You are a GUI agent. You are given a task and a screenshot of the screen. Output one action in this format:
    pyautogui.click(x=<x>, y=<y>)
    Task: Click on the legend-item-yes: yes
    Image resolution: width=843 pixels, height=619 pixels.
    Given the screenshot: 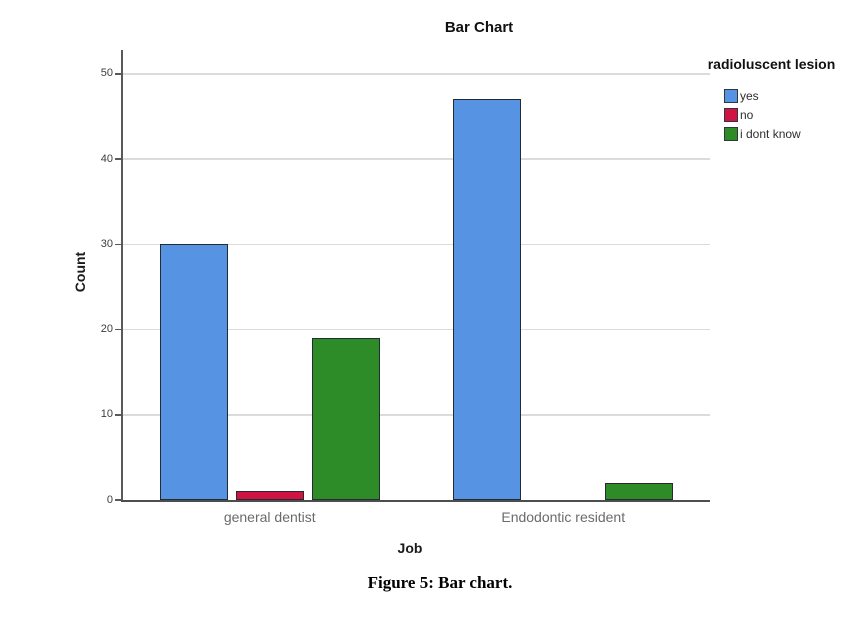 What is the action you would take?
    pyautogui.click(x=781, y=96)
    